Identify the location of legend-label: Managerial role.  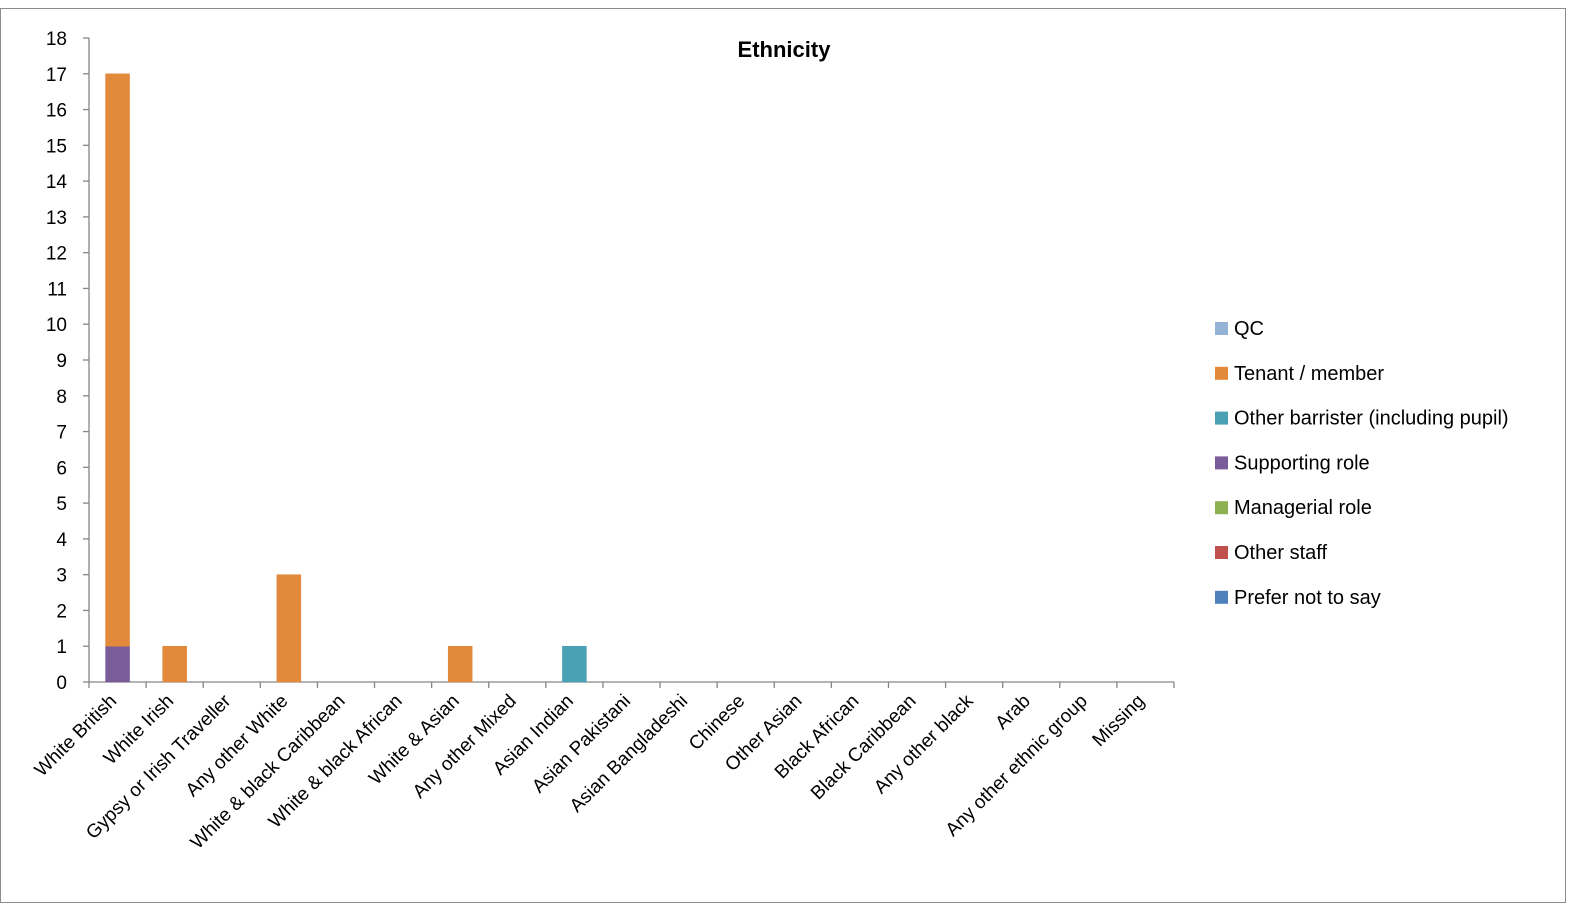
(1303, 508).